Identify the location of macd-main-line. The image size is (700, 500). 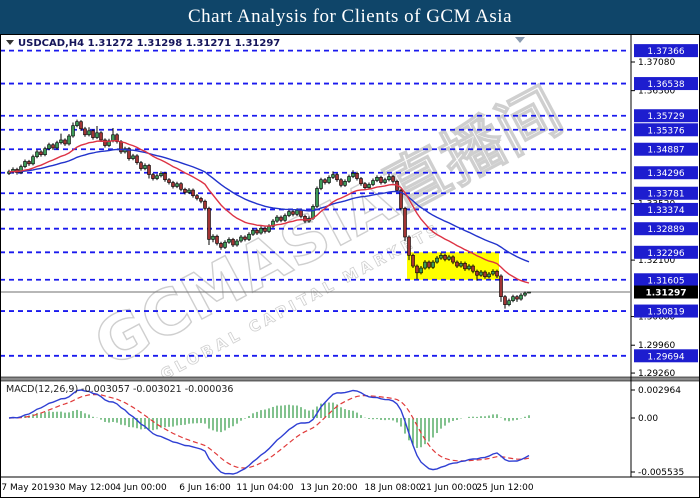
(269, 432).